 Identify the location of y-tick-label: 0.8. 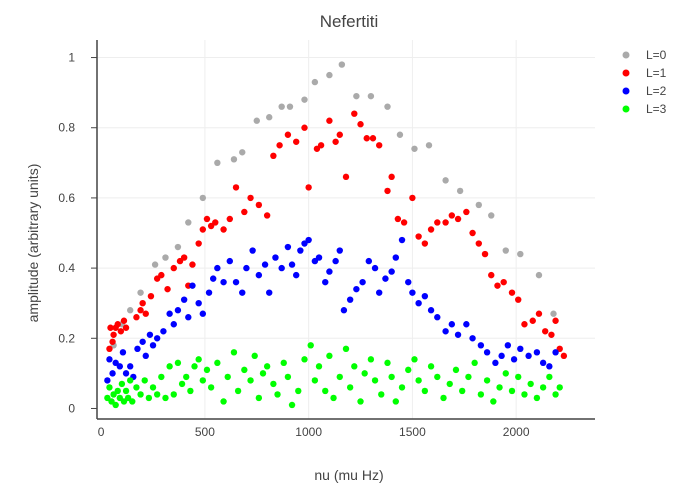
(66, 128).